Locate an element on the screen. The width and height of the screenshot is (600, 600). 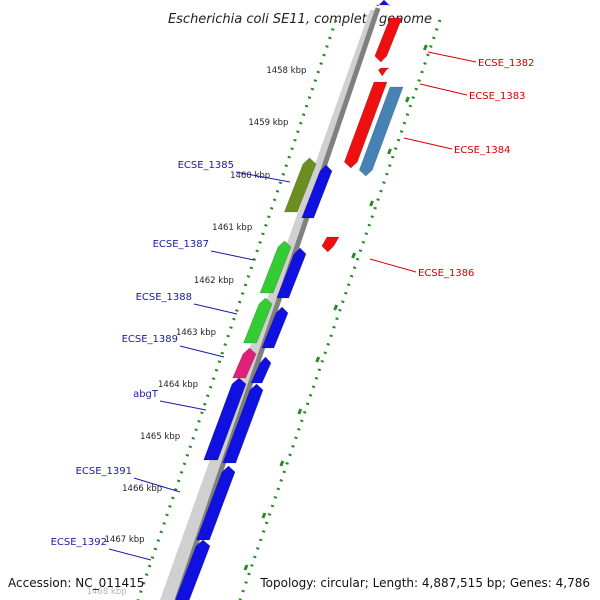
gene-ecse-1385-blue is located at coordinates (317, 191).